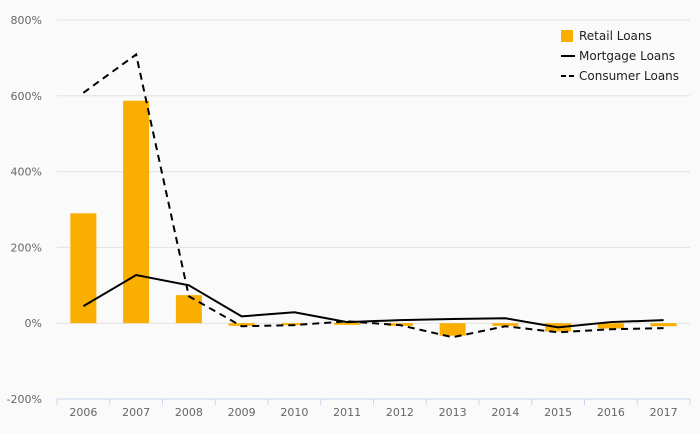  What do you see at coordinates (505, 412) in the screenshot?
I see `x-tick-label: 2014` at bounding box center [505, 412].